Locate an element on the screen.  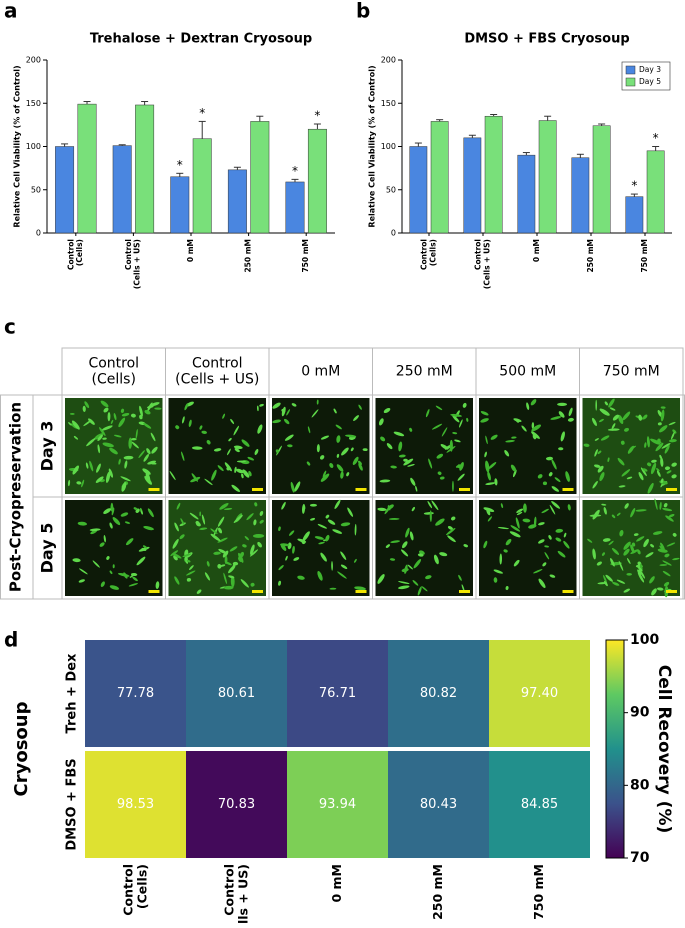
x-tick-label: 0 mM is located at coordinates (190, 250).